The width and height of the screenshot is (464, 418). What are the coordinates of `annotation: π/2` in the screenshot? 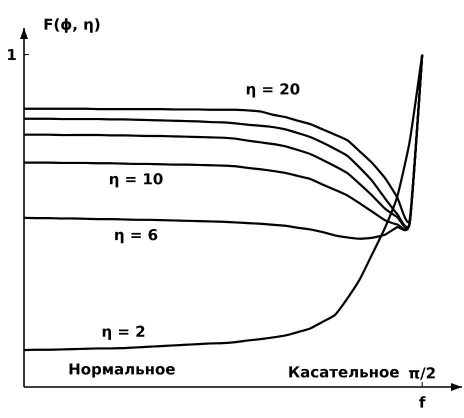 It's located at (421, 373).